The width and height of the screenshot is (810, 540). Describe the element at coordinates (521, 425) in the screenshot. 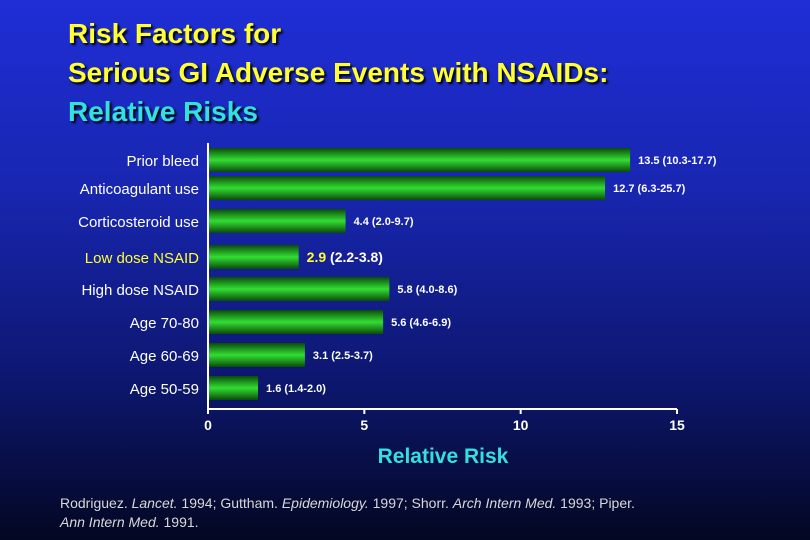

I see `x-tick-label: 10` at that location.